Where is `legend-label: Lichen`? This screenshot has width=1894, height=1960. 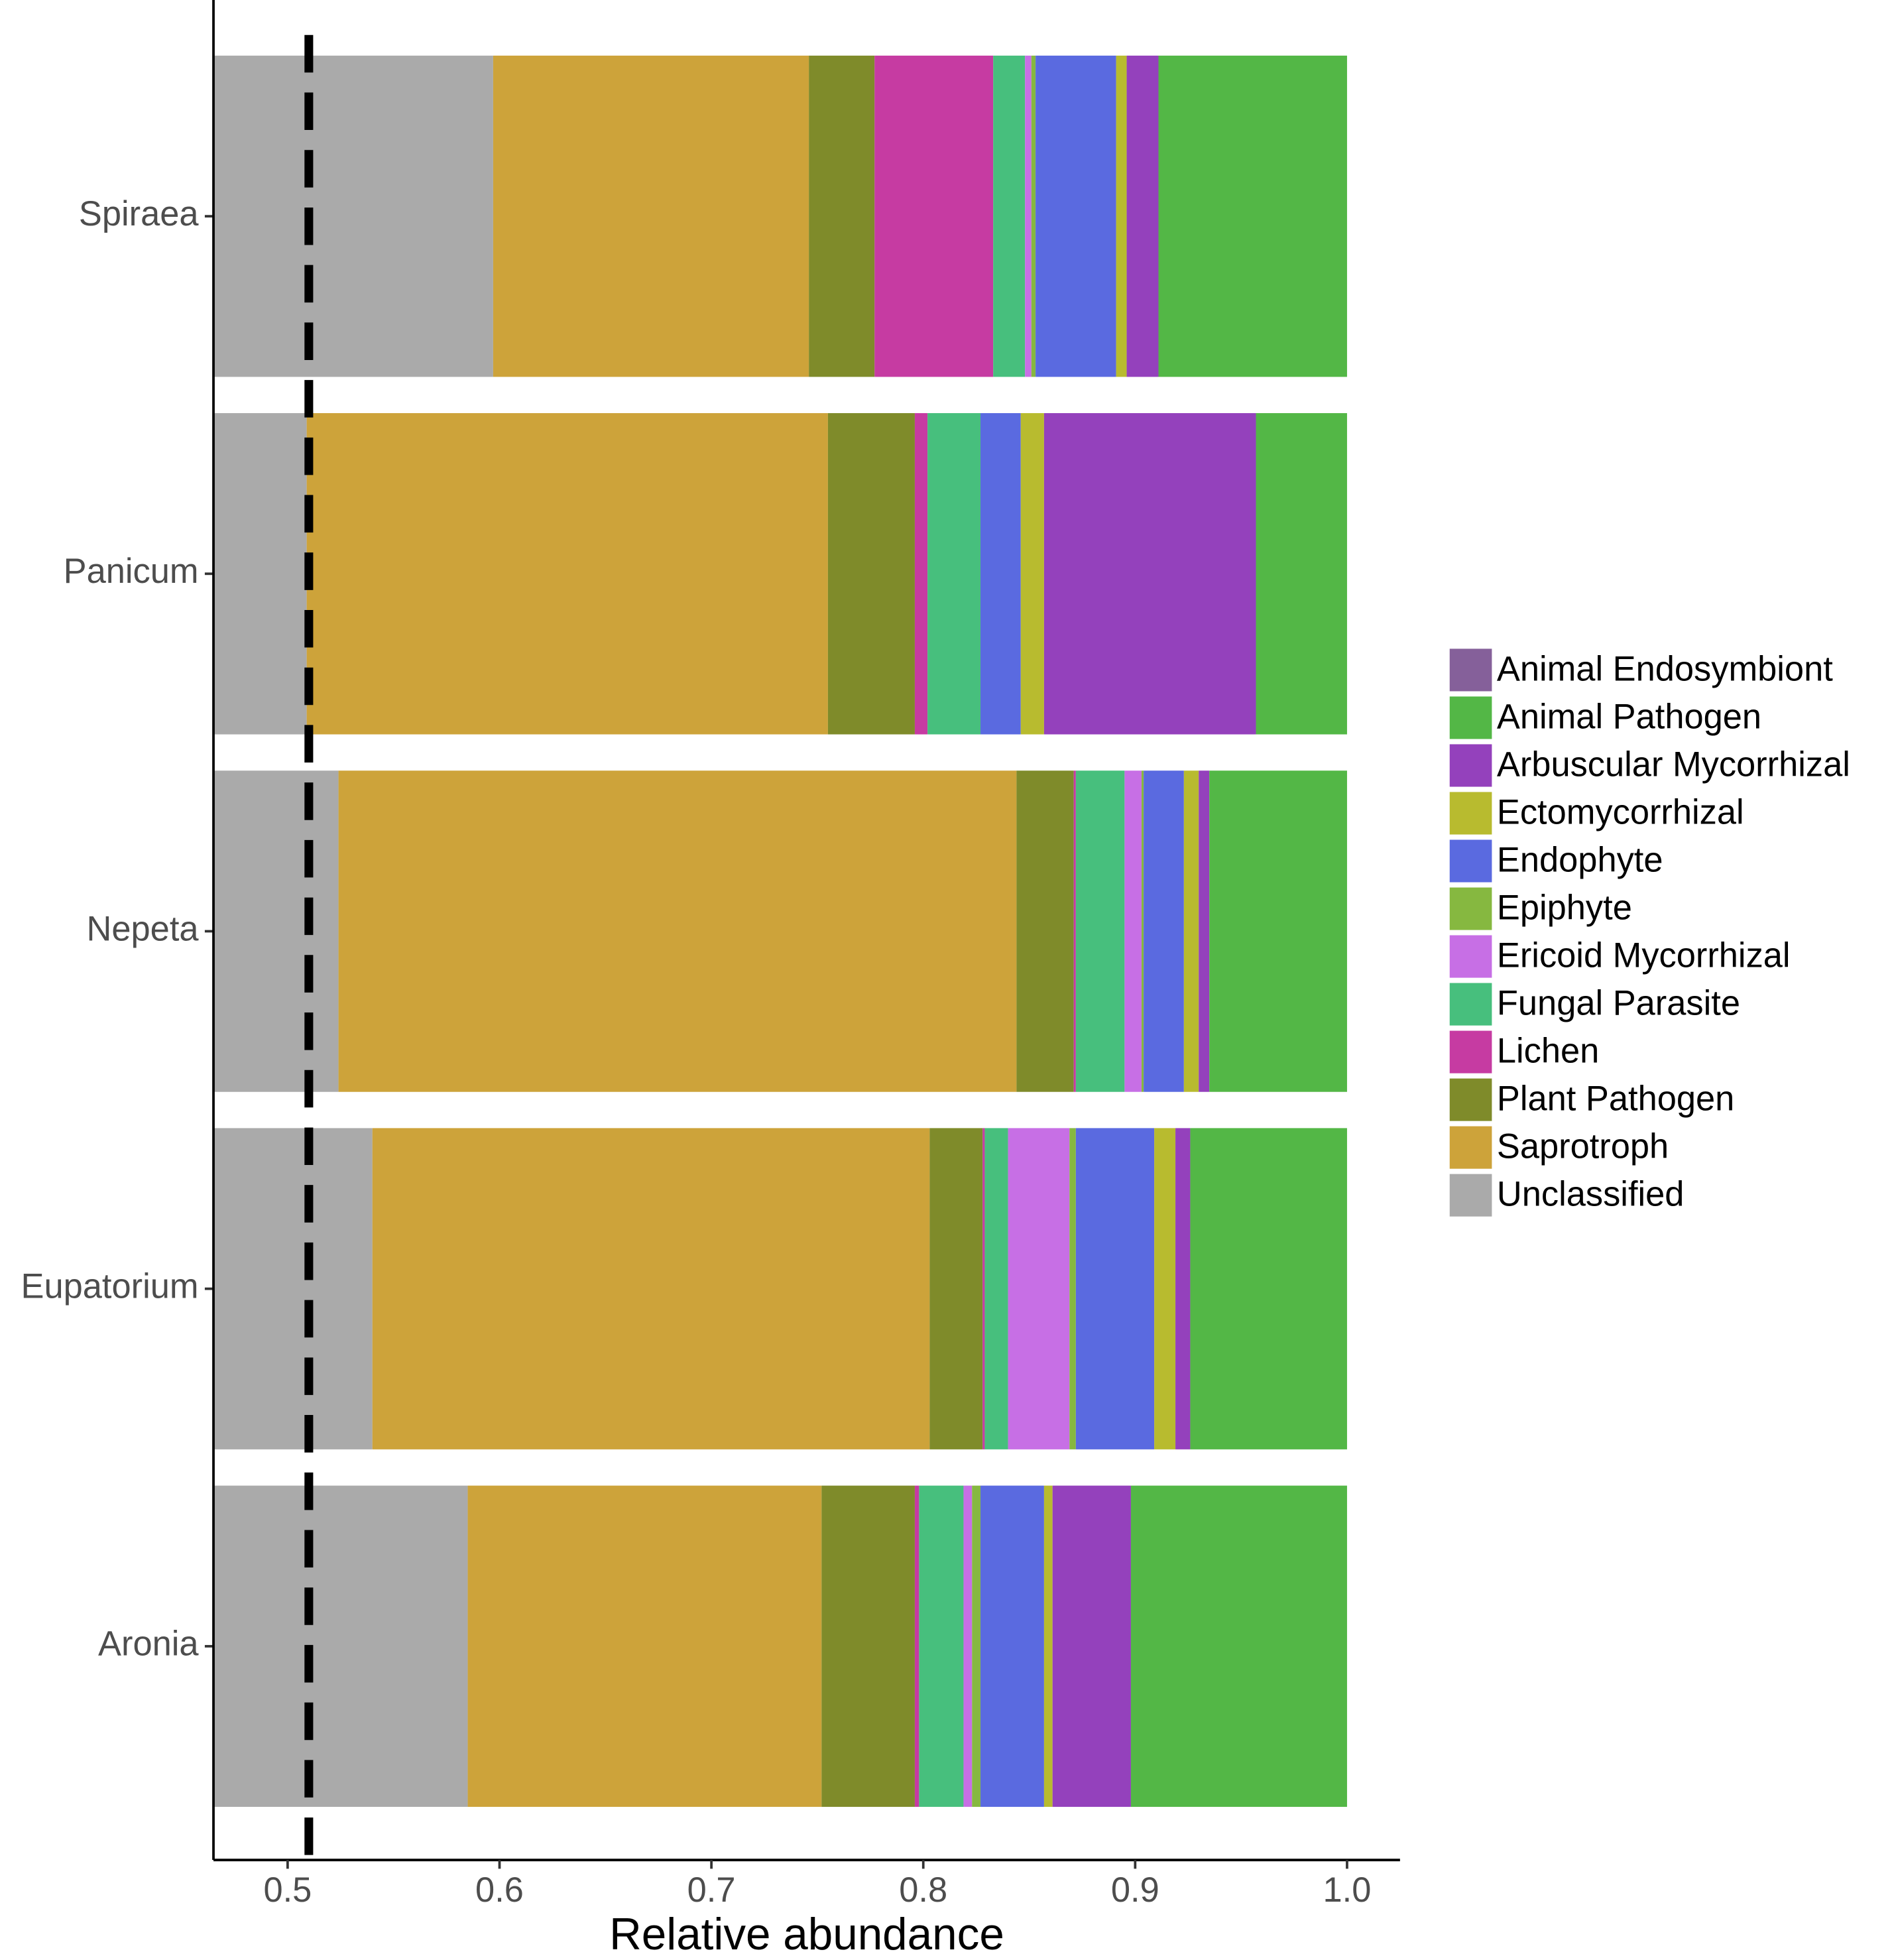
legend-label: Lichen is located at coordinates (1548, 1050).